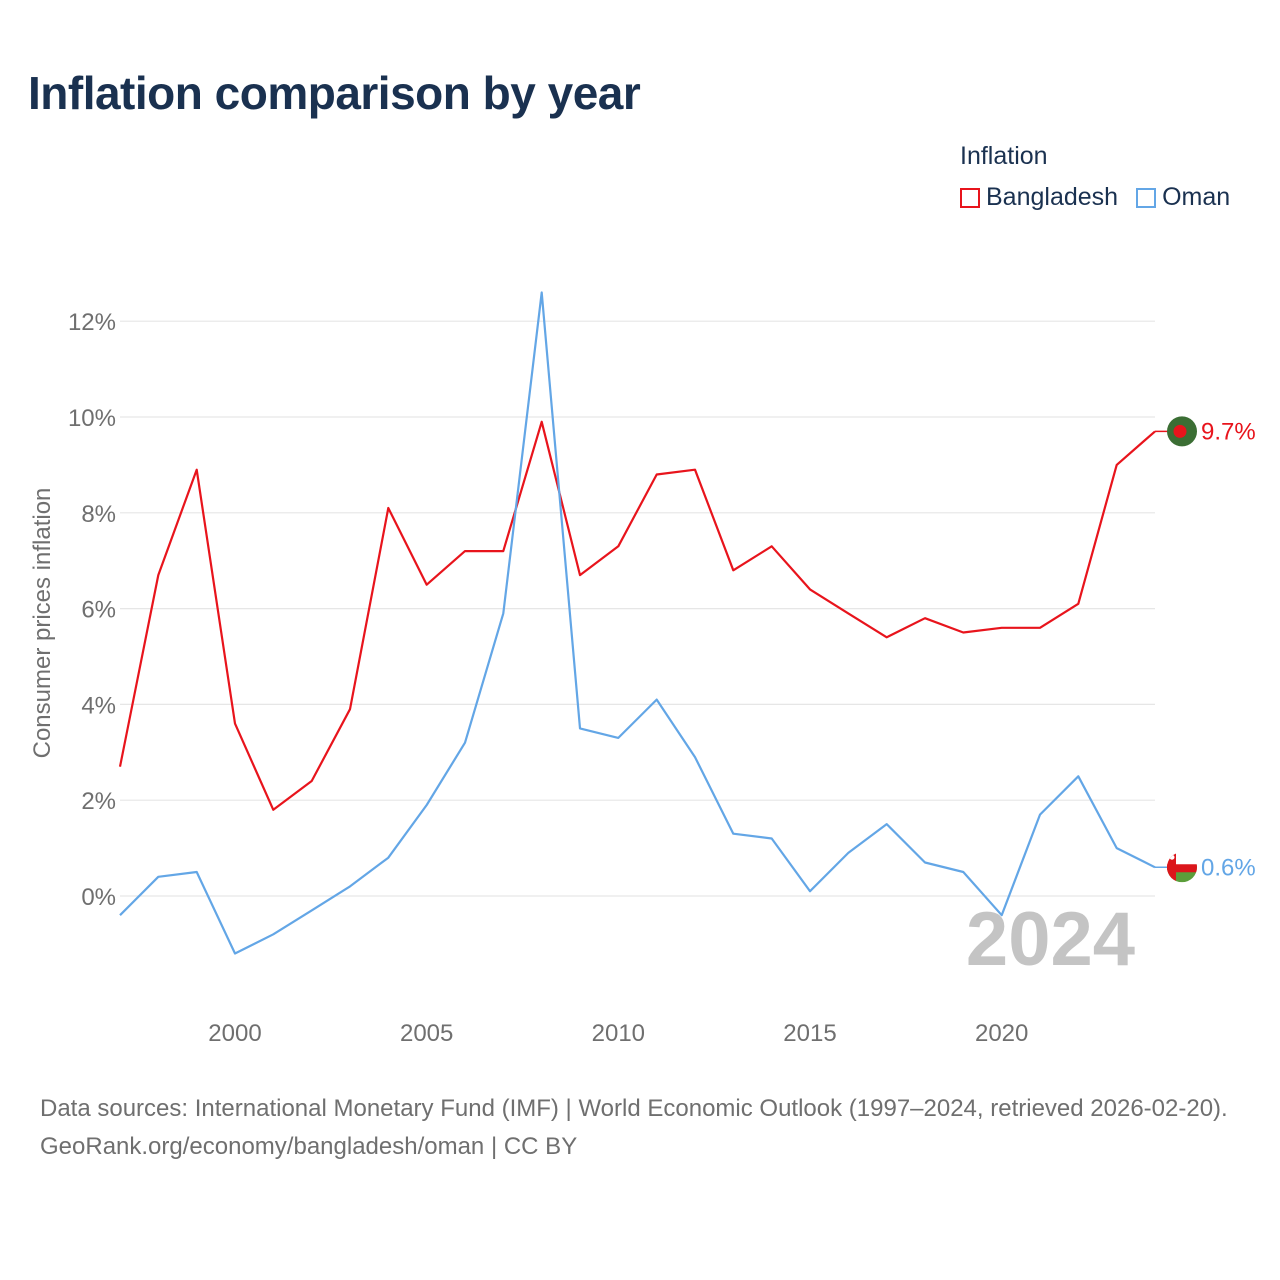  What do you see at coordinates (1001, 1033) in the screenshot?
I see `x-tick-label-2020: 2020` at bounding box center [1001, 1033].